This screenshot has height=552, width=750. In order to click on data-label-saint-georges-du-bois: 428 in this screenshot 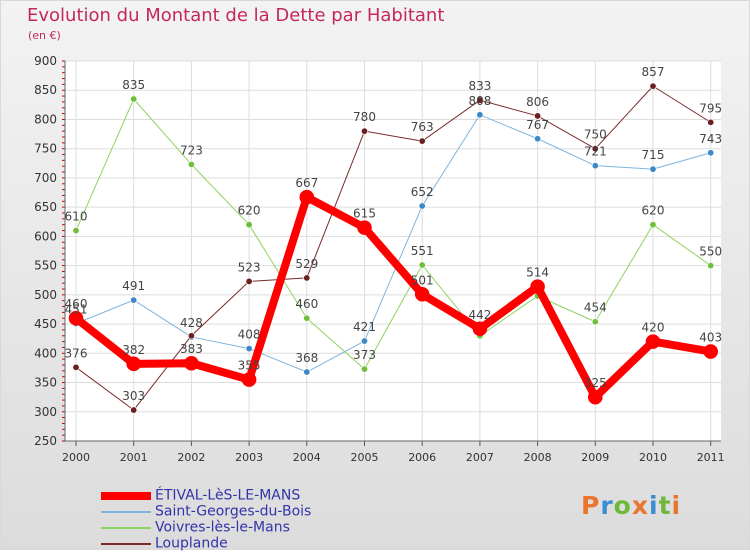, I will do `click(191, 323)`.